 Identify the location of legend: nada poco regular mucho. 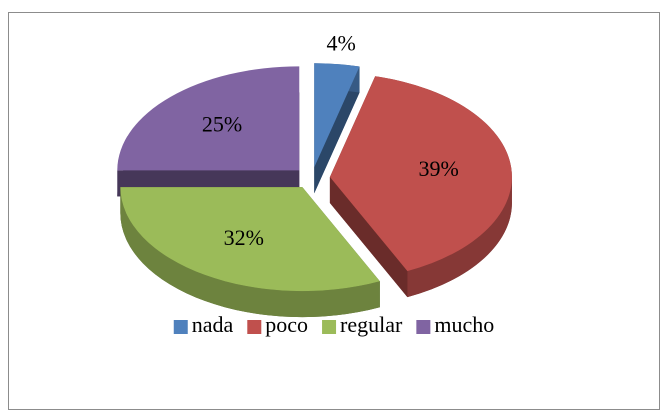
(333, 324).